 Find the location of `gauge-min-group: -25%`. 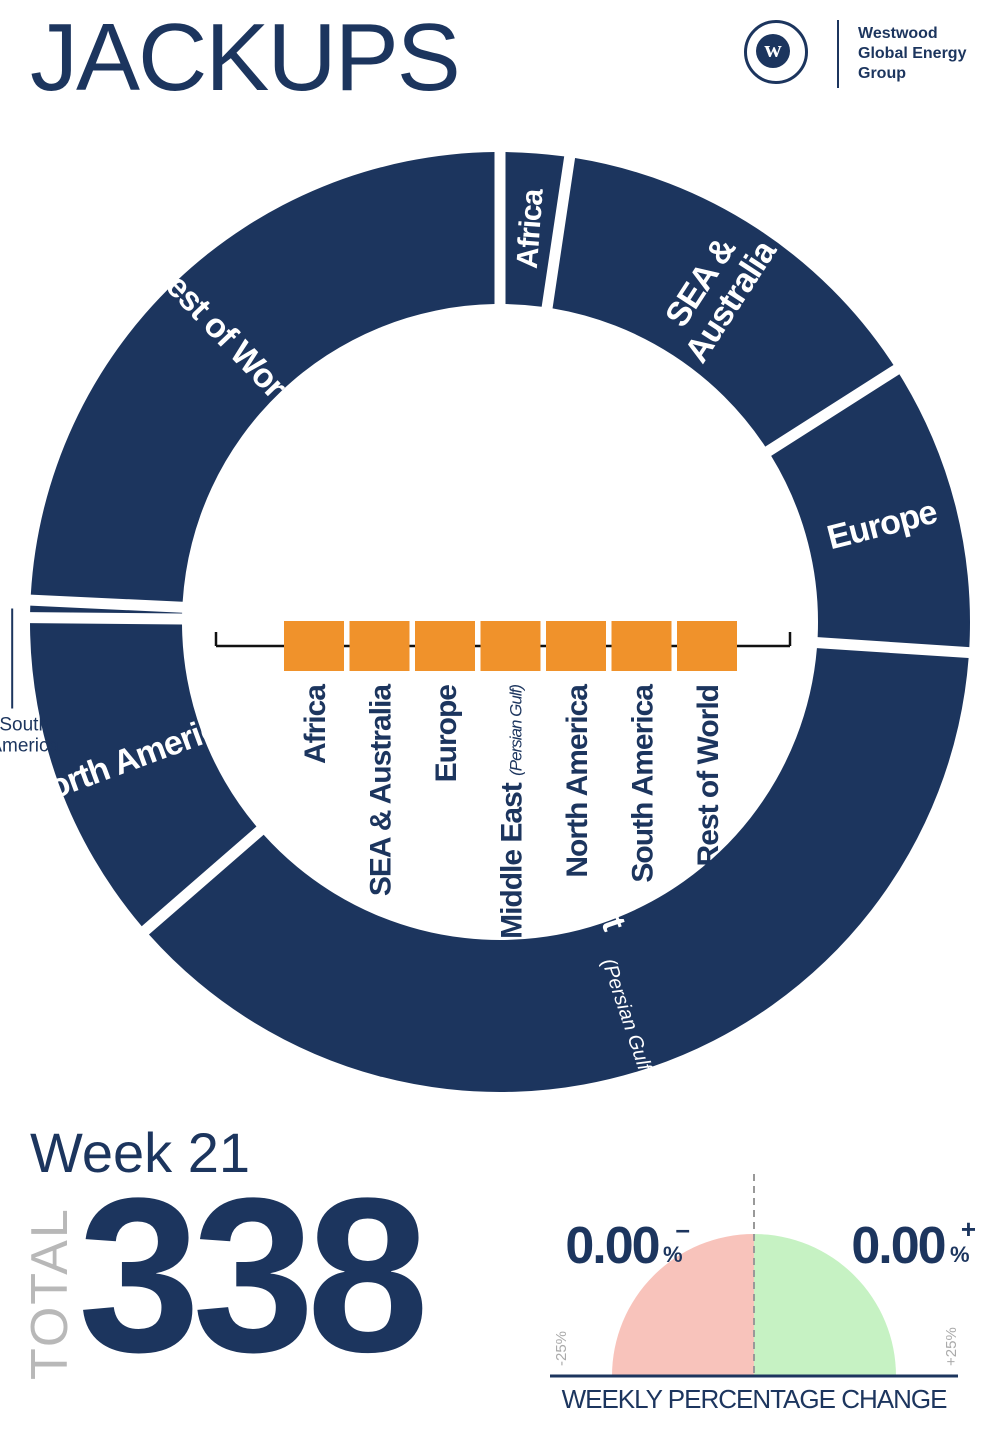

gauge-min-group: -25% is located at coordinates (561, 1348).